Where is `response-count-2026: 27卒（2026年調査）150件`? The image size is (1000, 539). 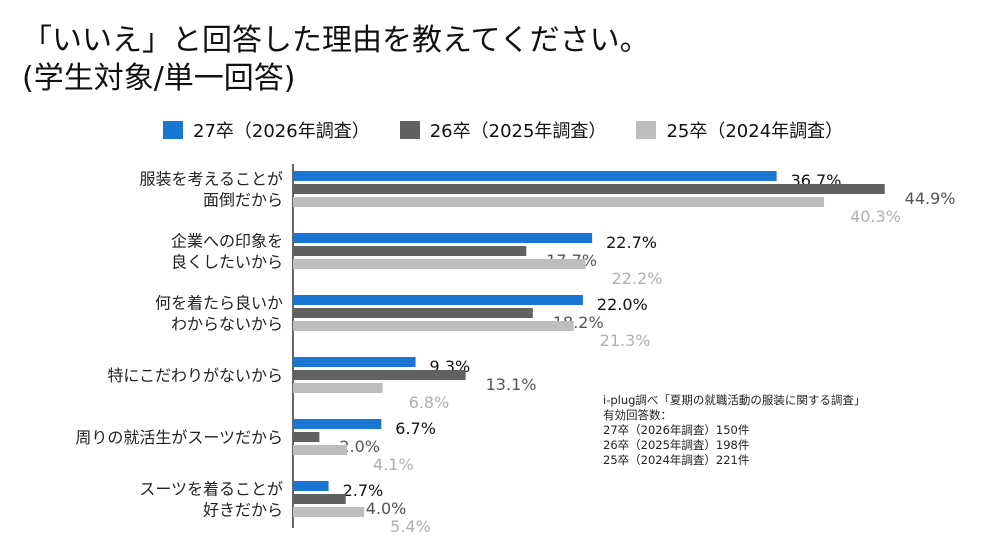
response-count-2026: 27卒（2026年調査）150件 is located at coordinates (676, 430).